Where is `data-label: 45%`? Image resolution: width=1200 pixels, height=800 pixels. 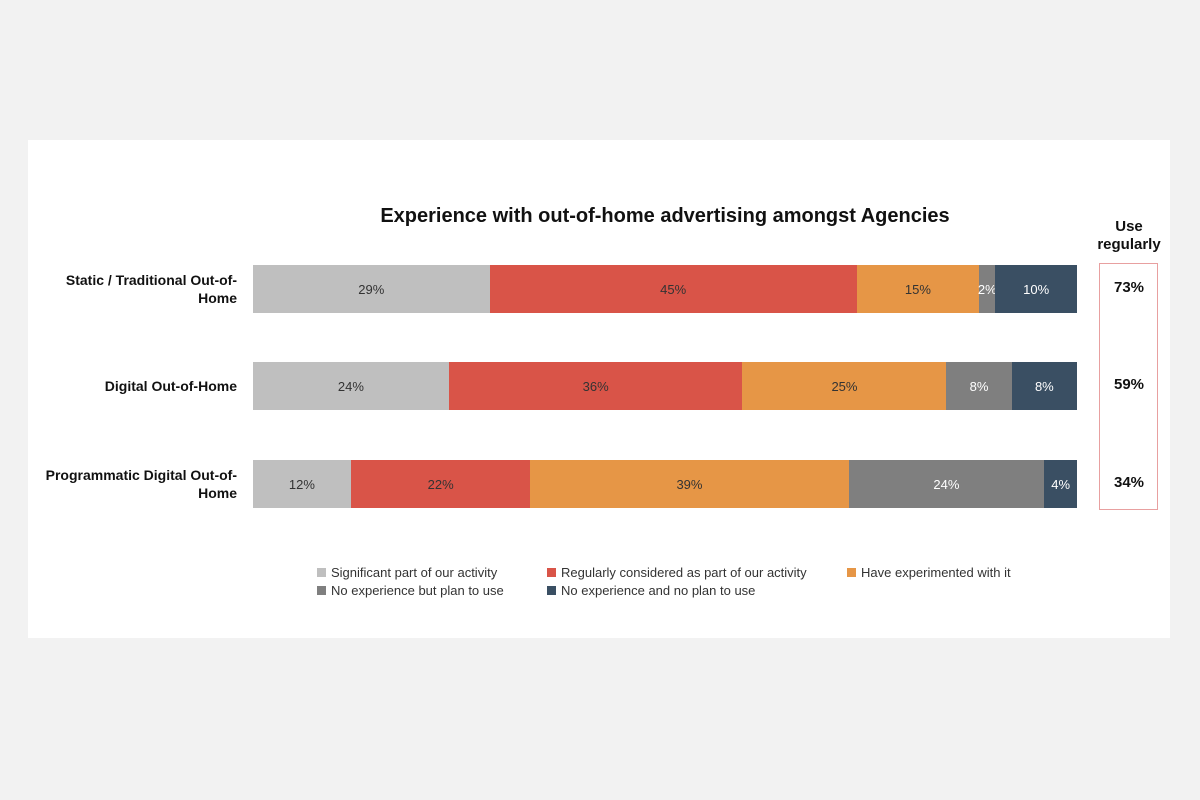 data-label: 45% is located at coordinates (673, 289).